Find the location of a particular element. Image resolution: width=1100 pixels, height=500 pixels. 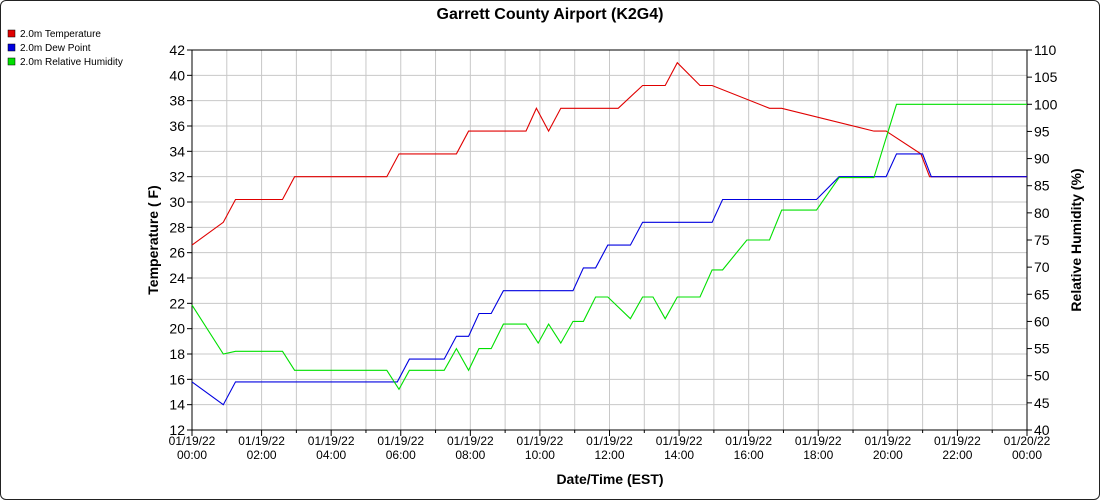

x-tick-label: 01/19/22 16:00 is located at coordinates (748, 448).